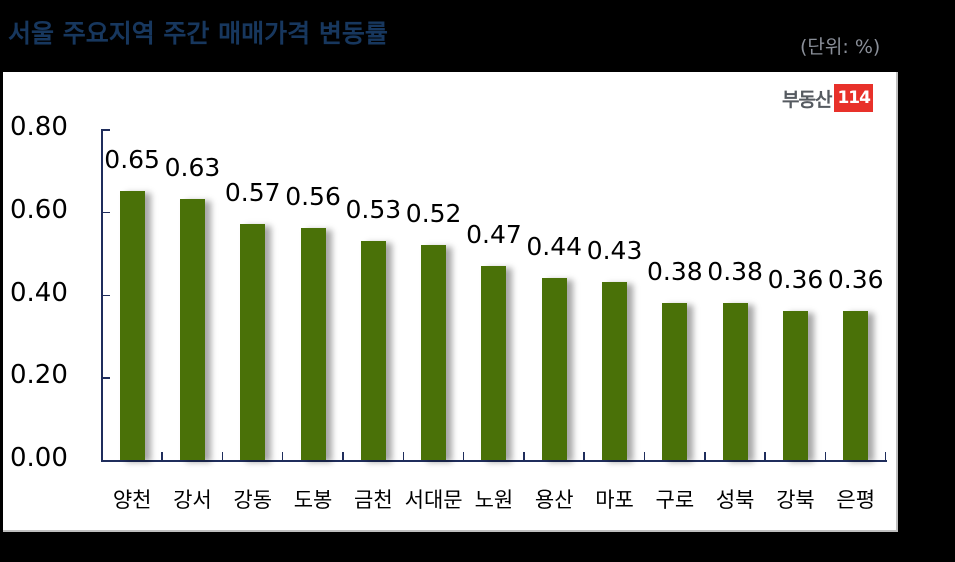 The width and height of the screenshot is (955, 562). What do you see at coordinates (853, 98) in the screenshot?
I see `logo-badge: 114` at bounding box center [853, 98].